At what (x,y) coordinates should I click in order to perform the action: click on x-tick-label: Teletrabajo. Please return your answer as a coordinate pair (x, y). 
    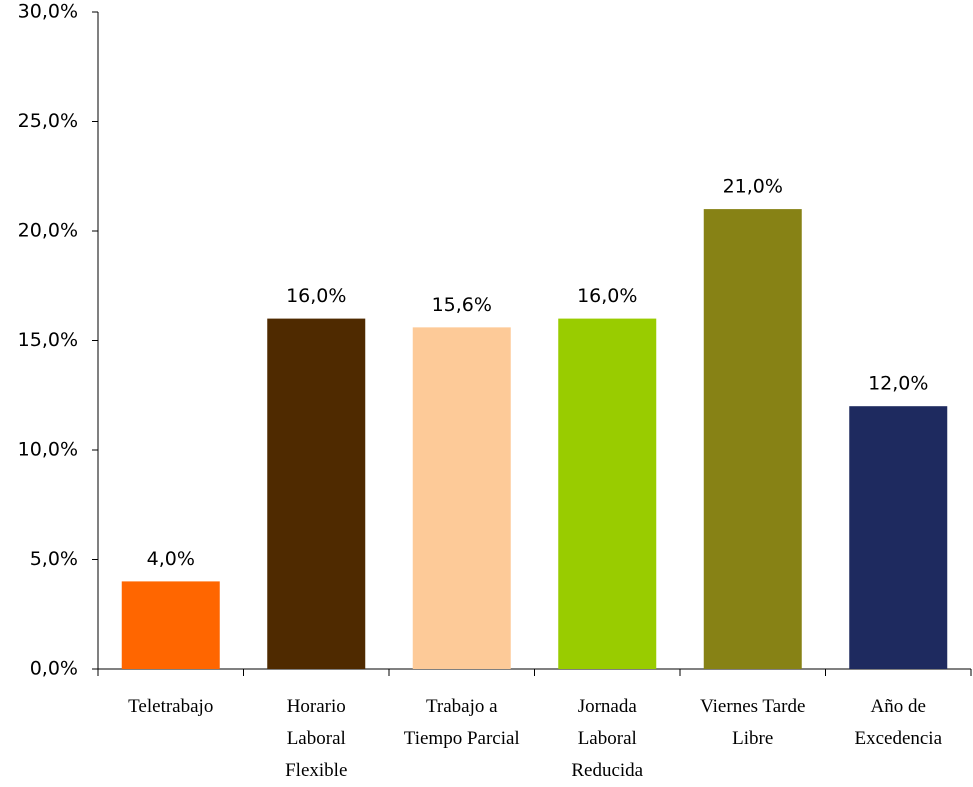
    Looking at the image, I should click on (171, 706).